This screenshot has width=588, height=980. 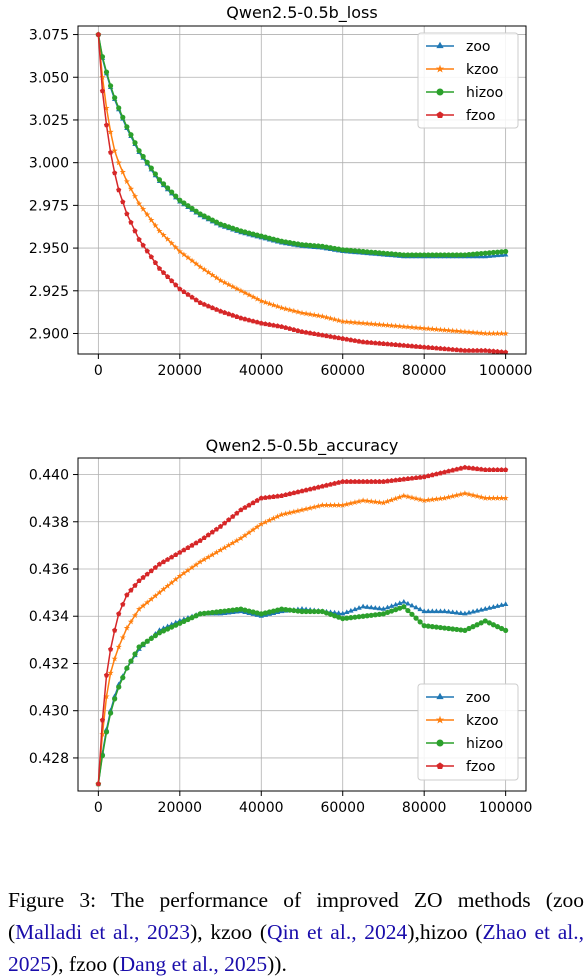 What do you see at coordinates (261, 371) in the screenshot?
I see `x-tick-label: 40000` at bounding box center [261, 371].